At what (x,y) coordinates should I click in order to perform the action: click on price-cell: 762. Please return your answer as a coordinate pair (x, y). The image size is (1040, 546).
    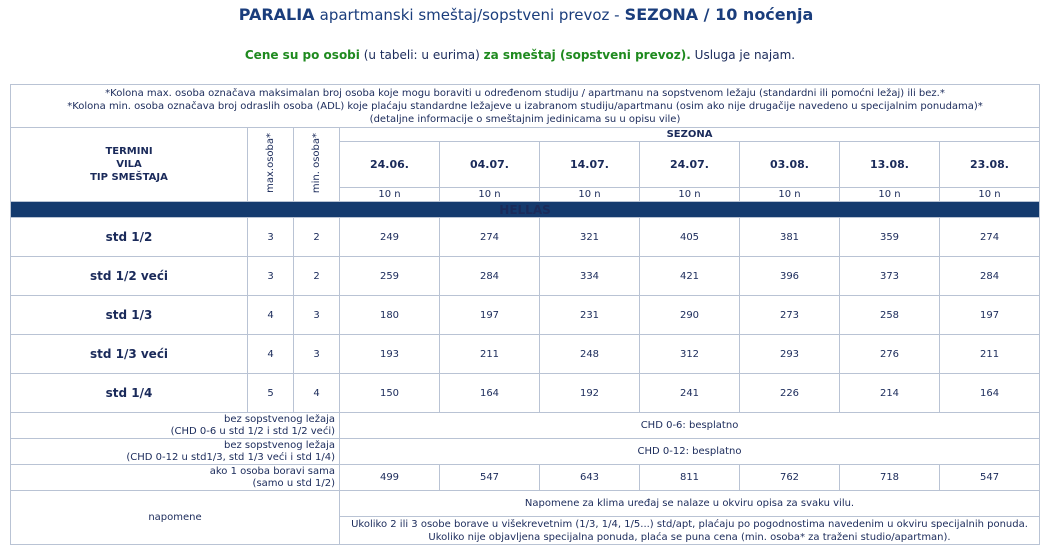
    Looking at the image, I should click on (789, 477).